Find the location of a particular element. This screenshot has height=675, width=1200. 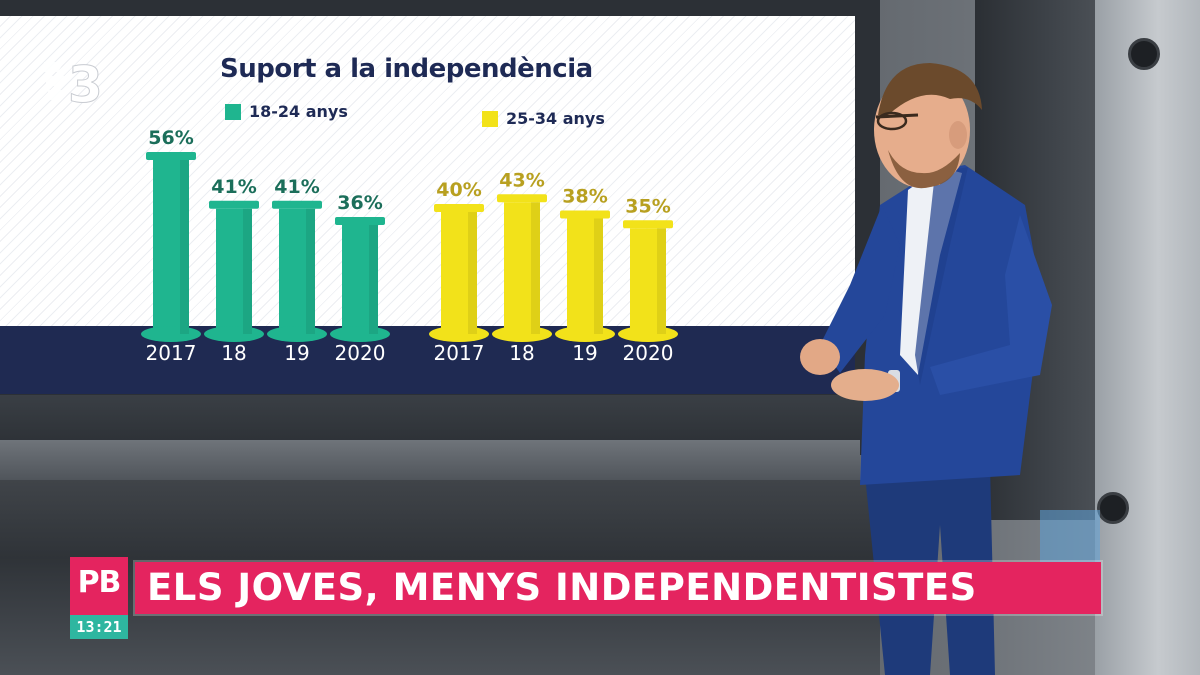

legend-label-series-2: 25-34 anys is located at coordinates (555, 118).